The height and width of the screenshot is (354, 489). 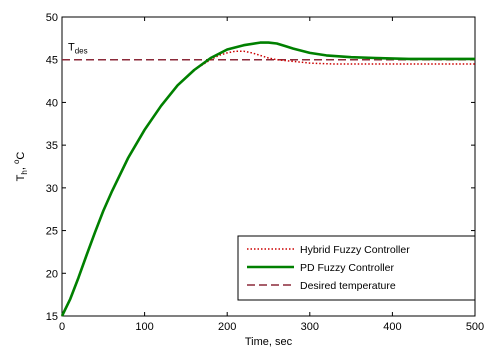 I want to click on y-tick-label: 25, so click(x=52, y=232).